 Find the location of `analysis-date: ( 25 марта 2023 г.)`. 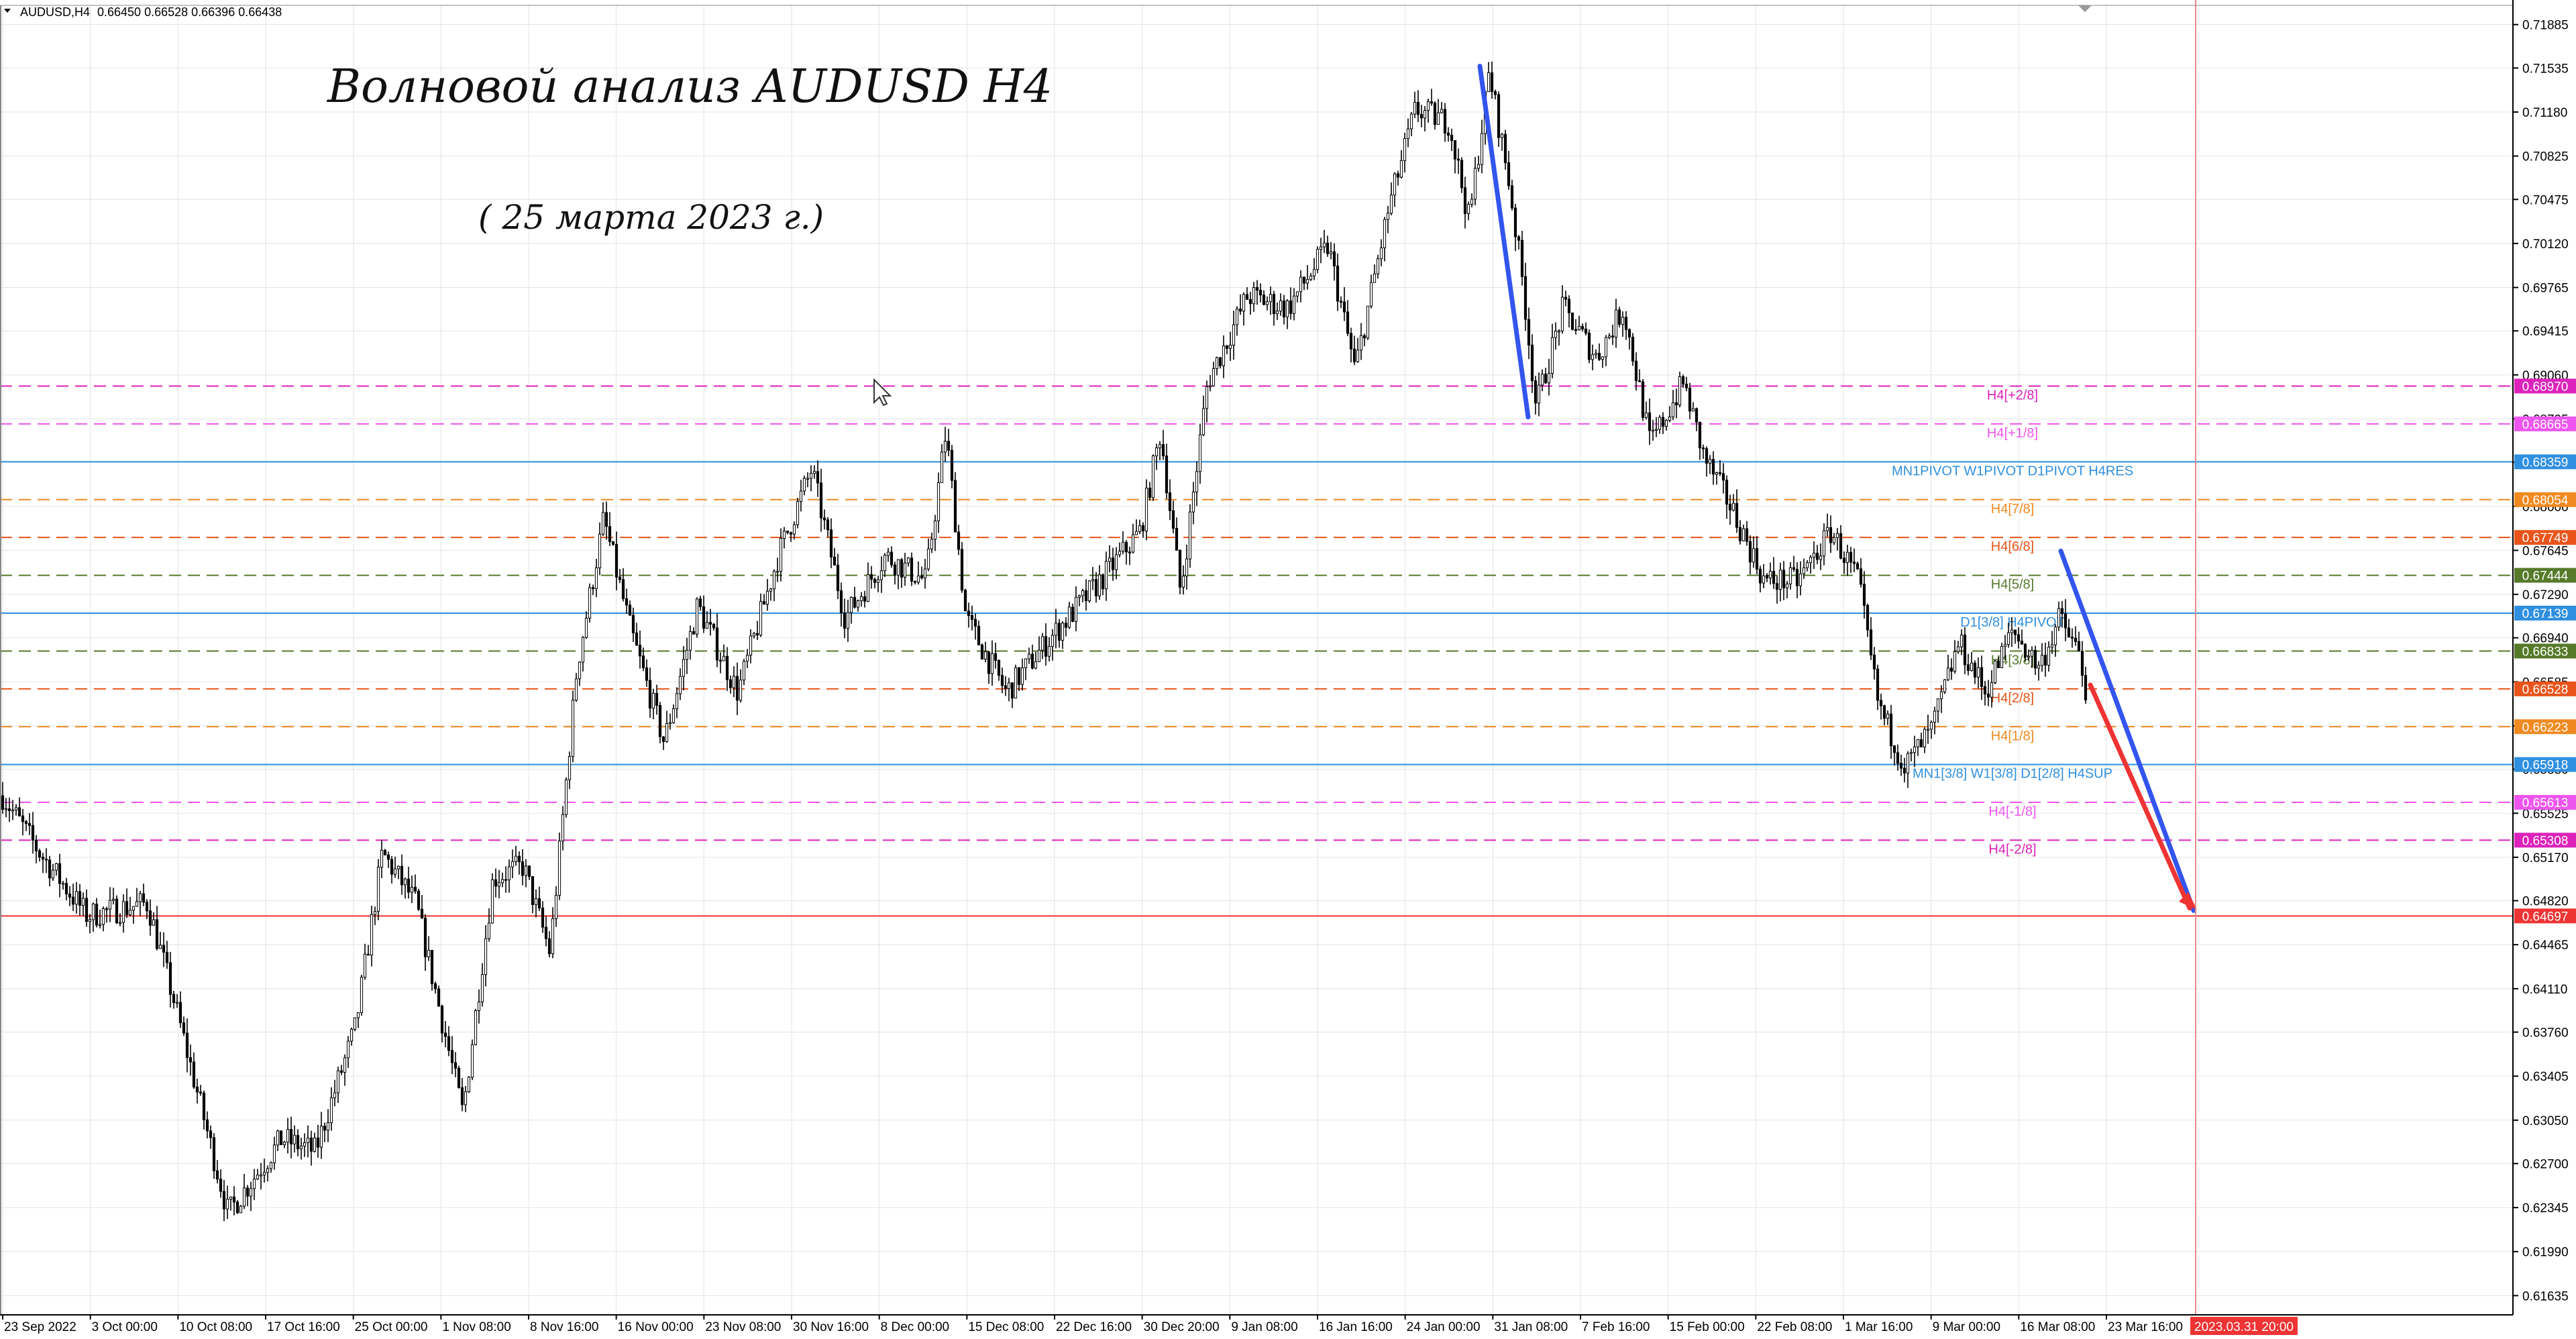

analysis-date: ( 25 марта 2023 г.) is located at coordinates (651, 217).